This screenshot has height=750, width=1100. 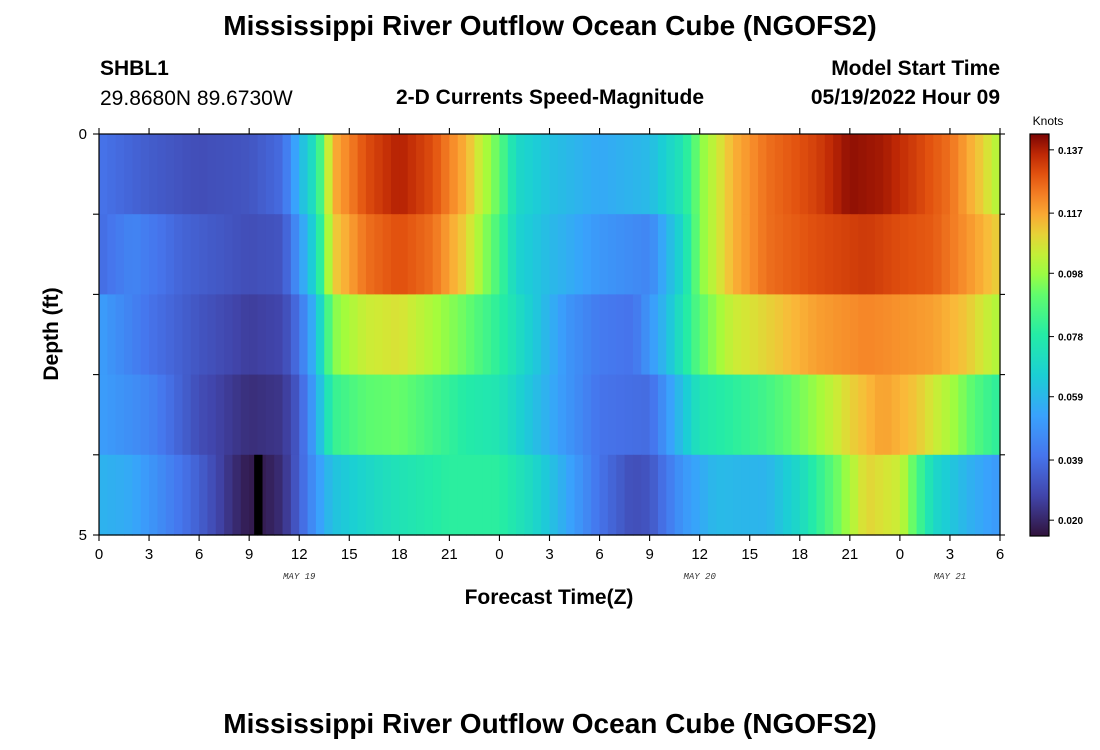 What do you see at coordinates (1048, 121) in the screenshot?
I see `colorbar-unit: Knots` at bounding box center [1048, 121].